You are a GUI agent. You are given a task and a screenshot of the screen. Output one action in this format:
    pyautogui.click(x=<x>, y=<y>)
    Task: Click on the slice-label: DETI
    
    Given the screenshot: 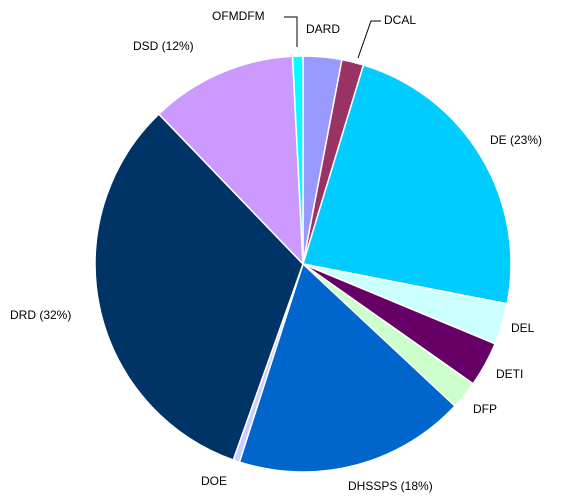 What is the action you would take?
    pyautogui.click(x=509, y=374)
    